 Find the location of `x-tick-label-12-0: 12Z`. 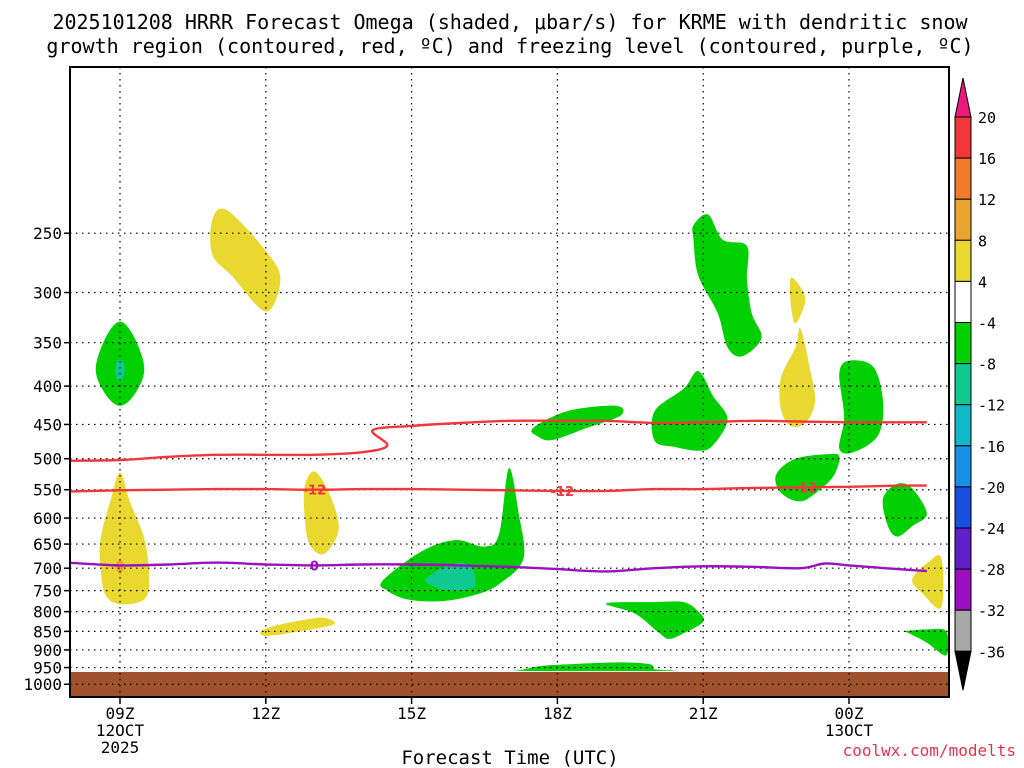

x-tick-label-12-0: 12Z is located at coordinates (265, 713).